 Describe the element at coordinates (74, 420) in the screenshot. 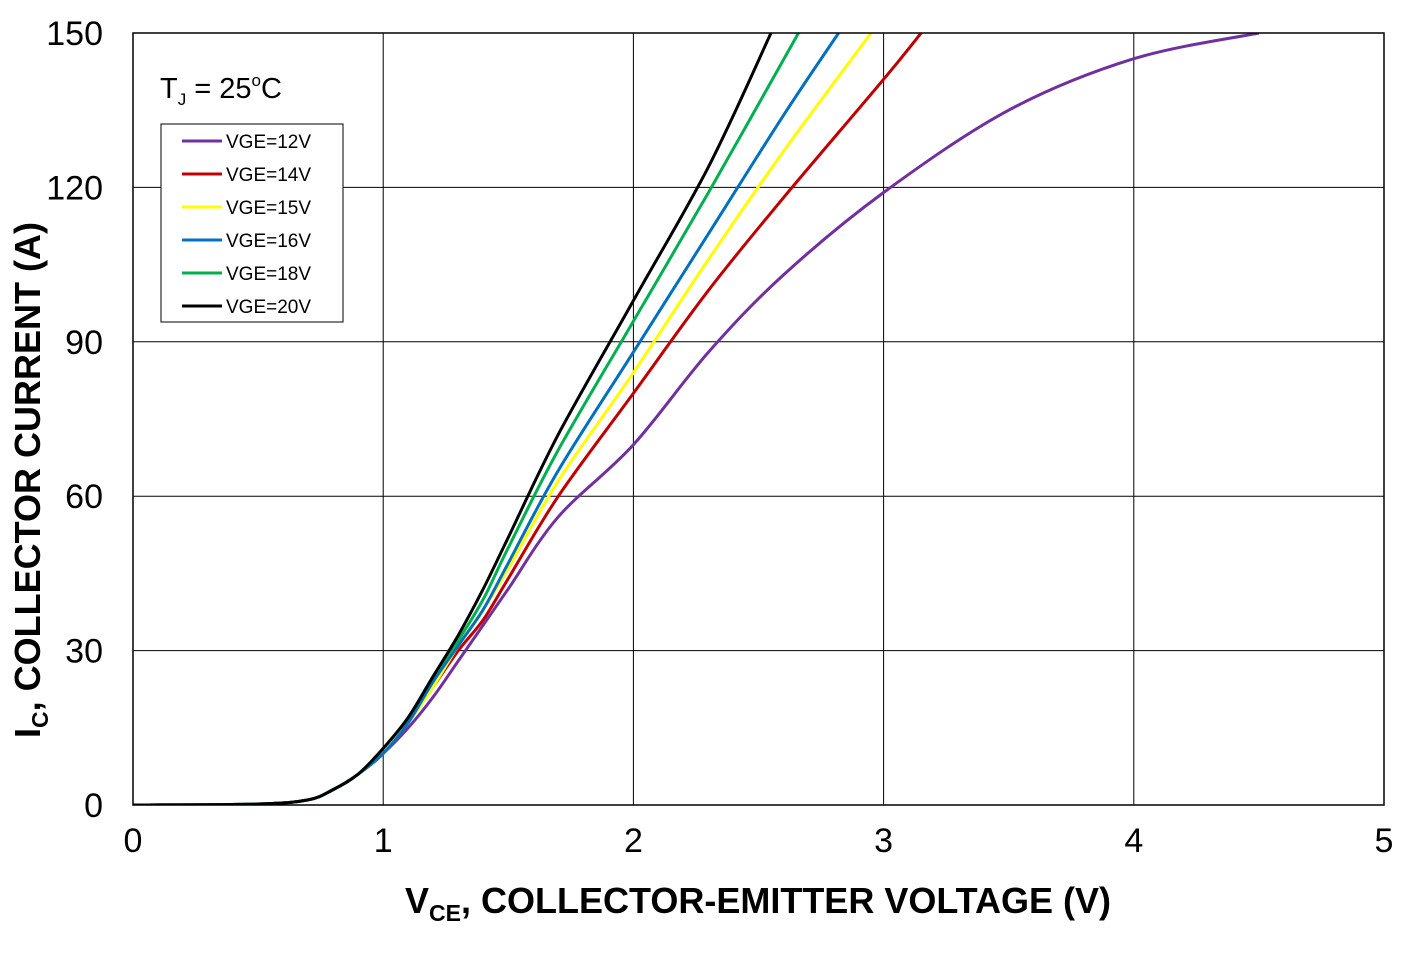

I see `y-tick-labels: 0 30 60 90 120 150` at that location.